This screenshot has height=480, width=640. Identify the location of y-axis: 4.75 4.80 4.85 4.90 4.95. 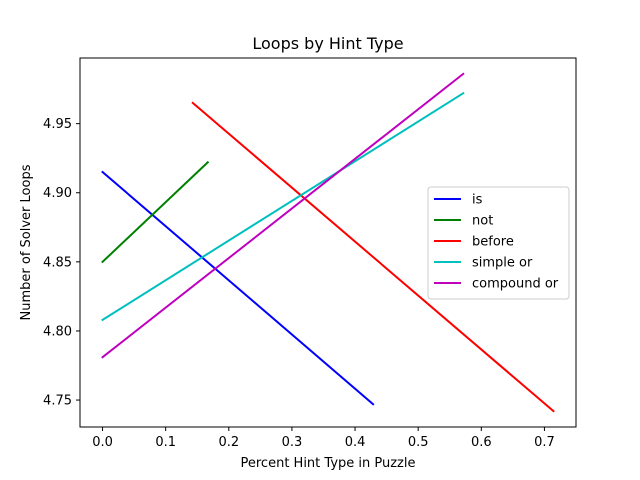
(61, 263).